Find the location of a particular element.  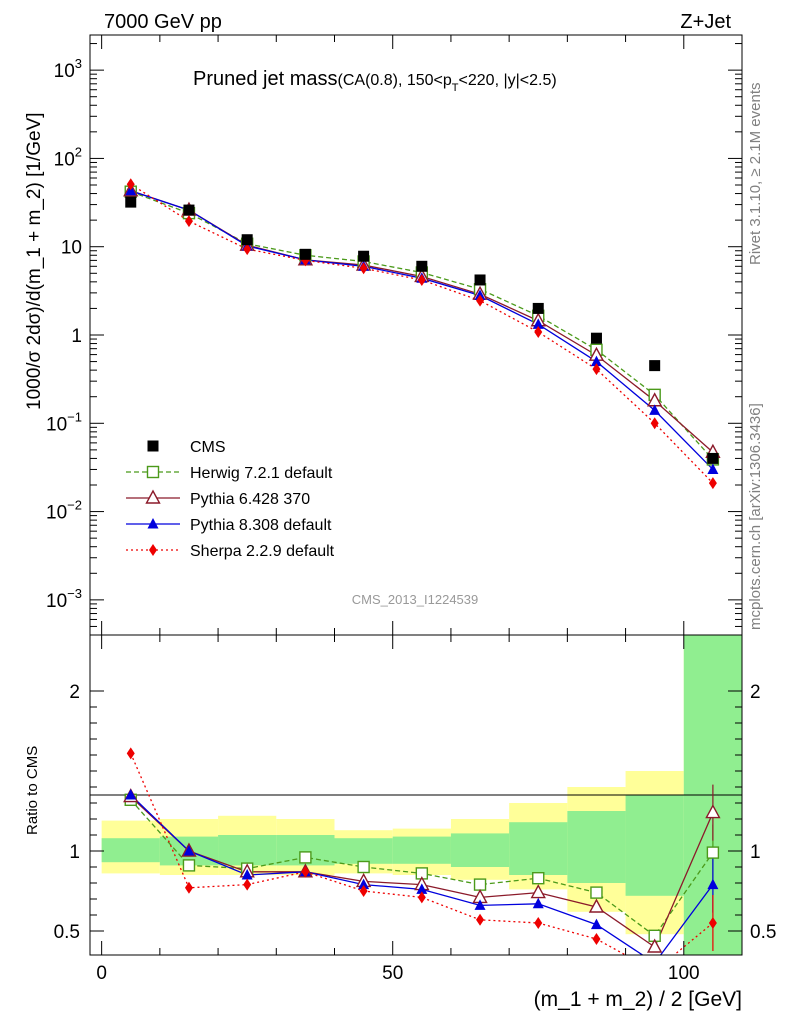

main-y-tick-label: 10⁻¹ is located at coordinates (64, 422).